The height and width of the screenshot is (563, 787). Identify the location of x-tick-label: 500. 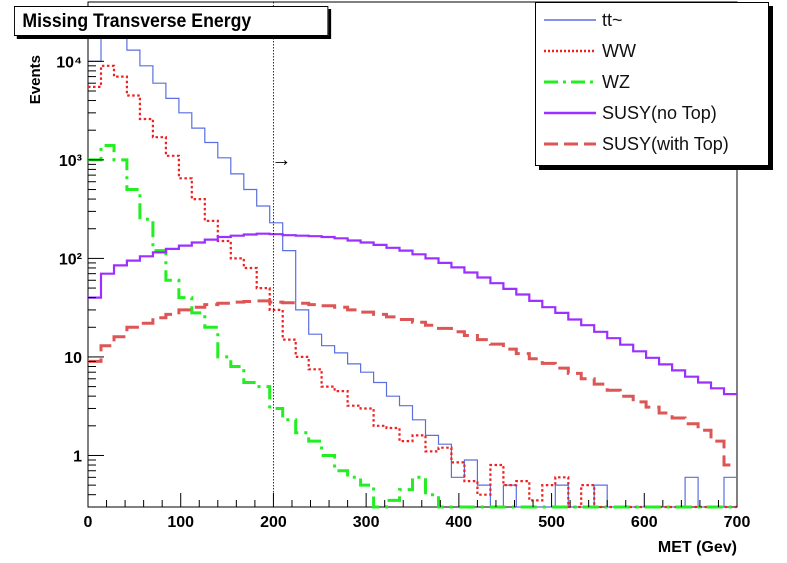
(551, 522).